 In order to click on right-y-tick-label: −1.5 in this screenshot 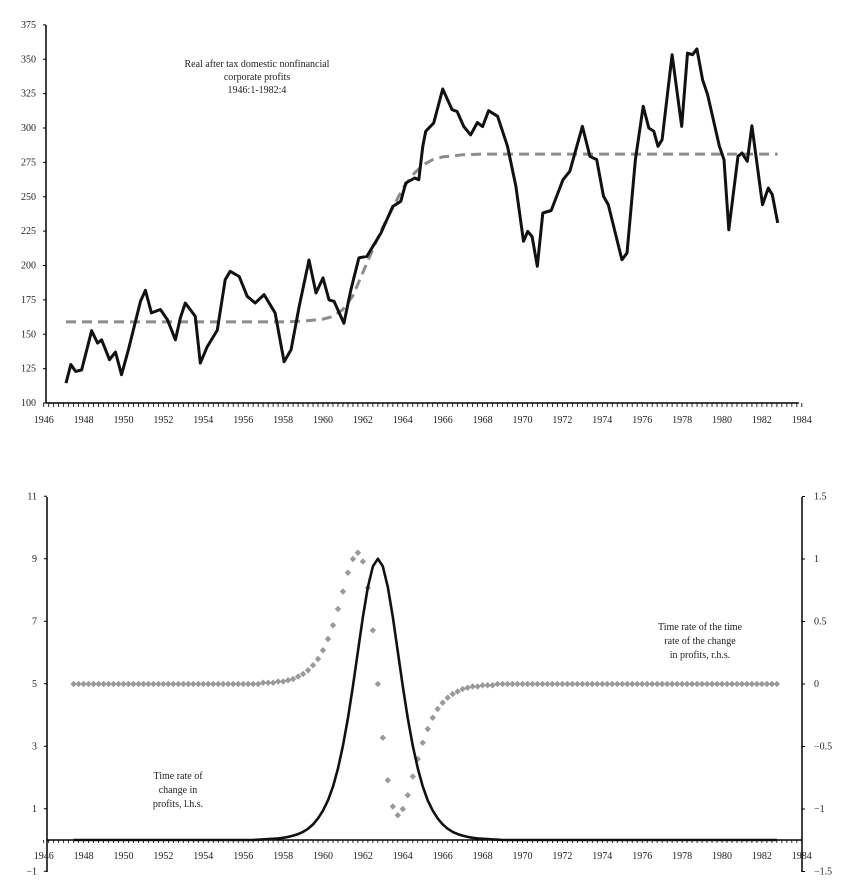, I will do `click(823, 872)`.